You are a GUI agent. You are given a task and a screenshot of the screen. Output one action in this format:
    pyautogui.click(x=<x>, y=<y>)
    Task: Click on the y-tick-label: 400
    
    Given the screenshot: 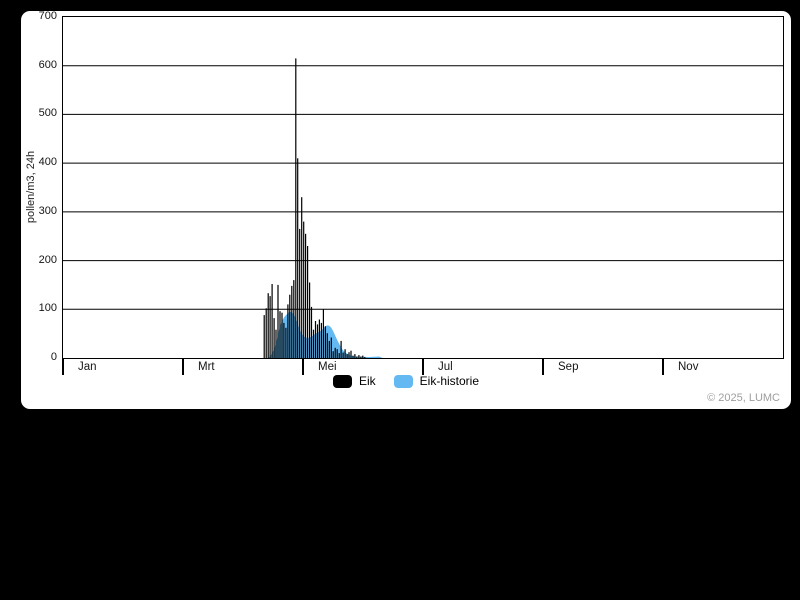 What is the action you would take?
    pyautogui.click(x=47, y=162)
    